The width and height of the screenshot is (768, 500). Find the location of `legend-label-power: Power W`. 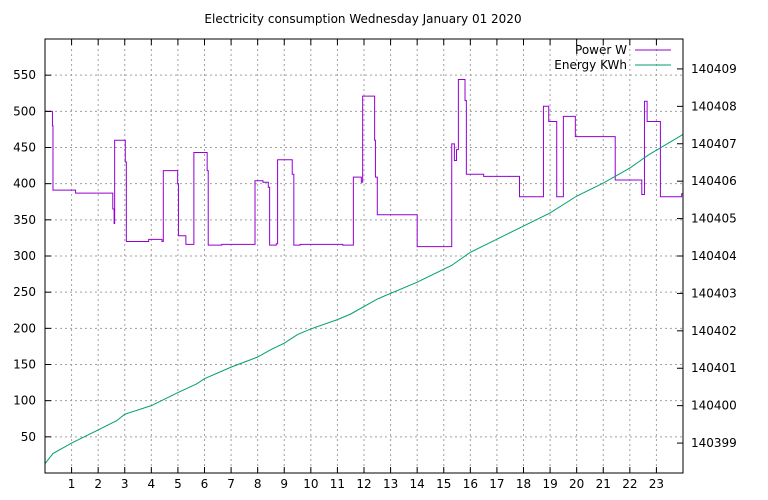

legend-label-power: Power W is located at coordinates (601, 50).